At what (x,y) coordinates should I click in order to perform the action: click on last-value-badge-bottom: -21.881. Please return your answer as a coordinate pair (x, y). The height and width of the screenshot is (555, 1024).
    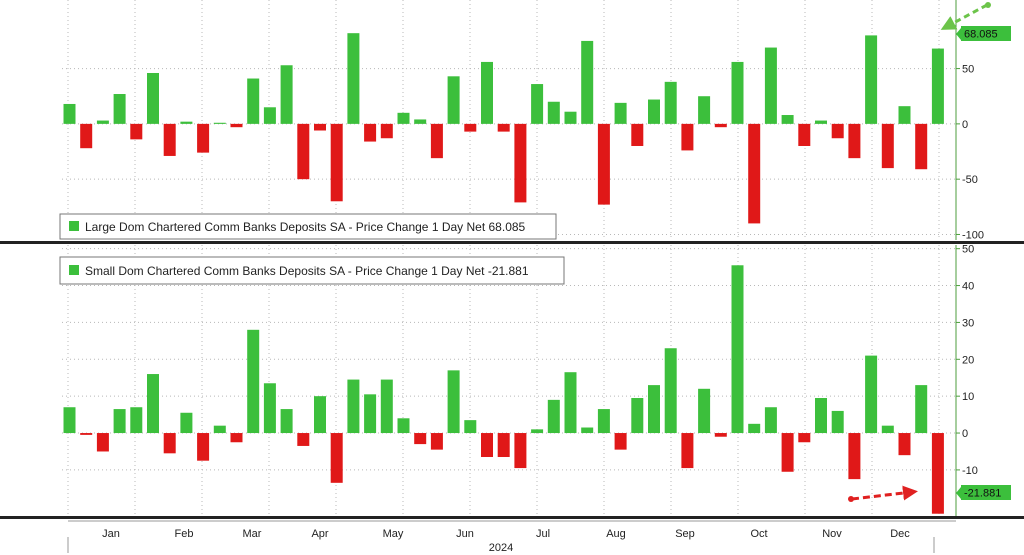
    Looking at the image, I should click on (983, 492).